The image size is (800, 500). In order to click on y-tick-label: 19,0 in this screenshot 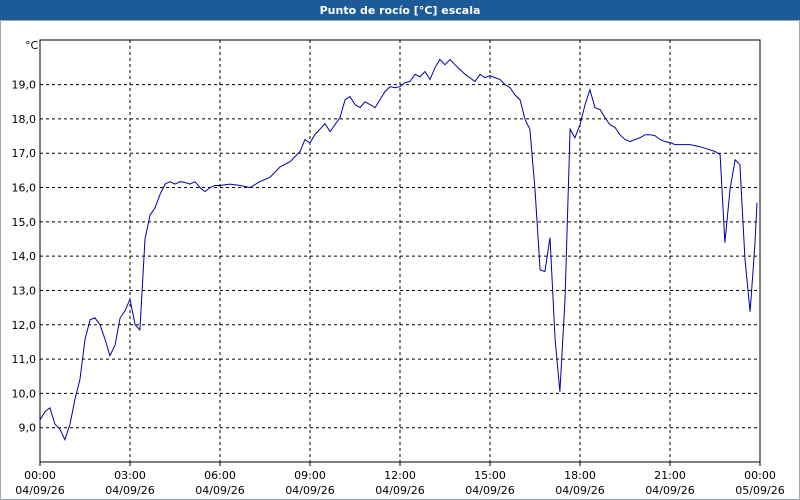, I will do `click(24, 85)`.